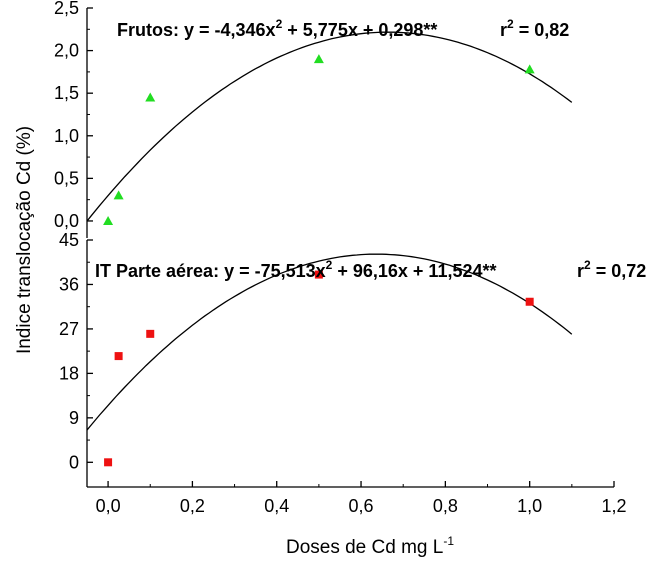 This screenshot has width=658, height=562. What do you see at coordinates (613, 506) in the screenshot?
I see `x-tick-label: 1,2` at bounding box center [613, 506].